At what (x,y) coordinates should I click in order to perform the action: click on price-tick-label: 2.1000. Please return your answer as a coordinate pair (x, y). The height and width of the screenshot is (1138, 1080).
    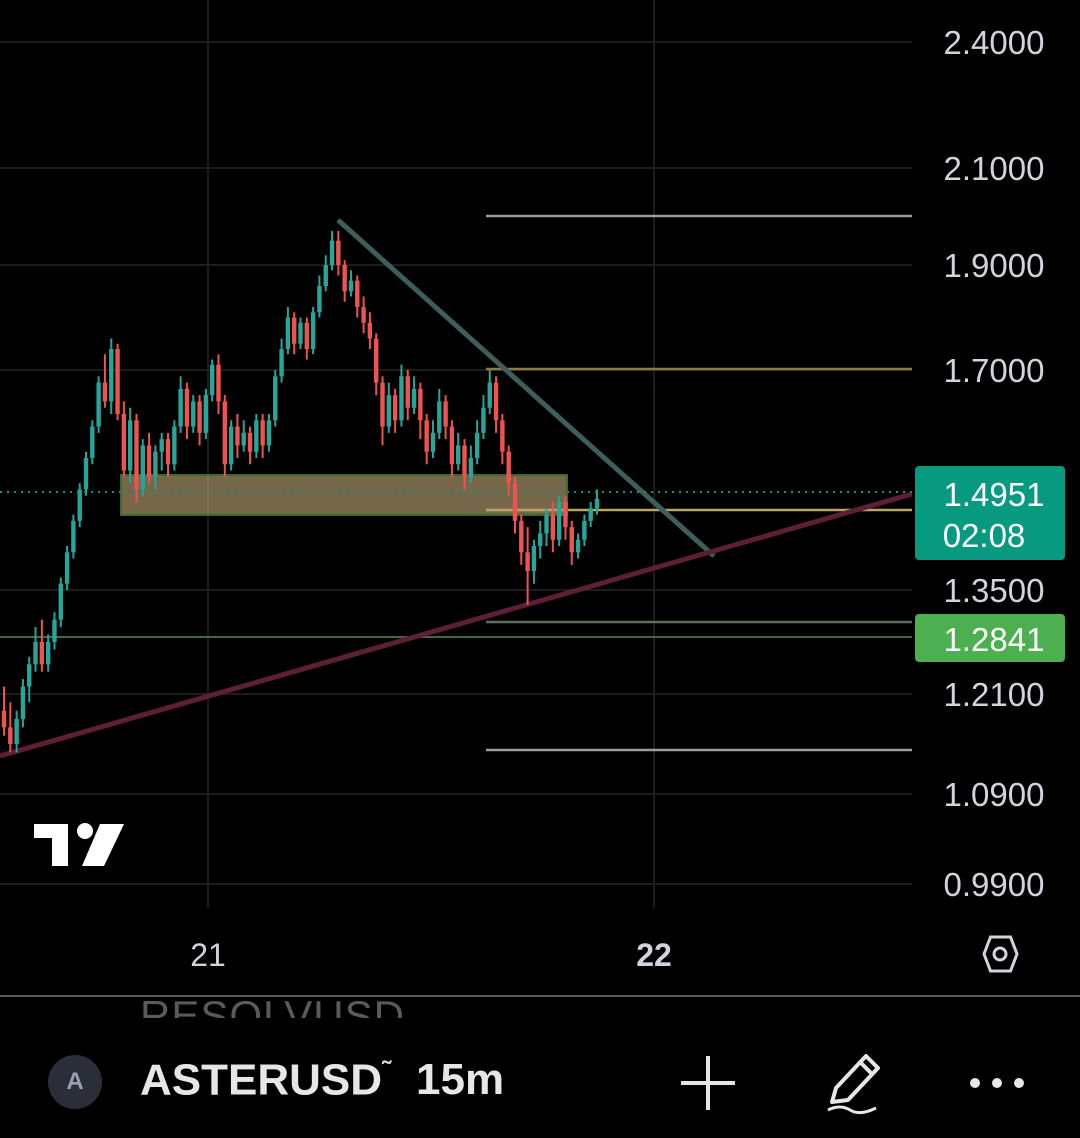
    Looking at the image, I should click on (994, 168).